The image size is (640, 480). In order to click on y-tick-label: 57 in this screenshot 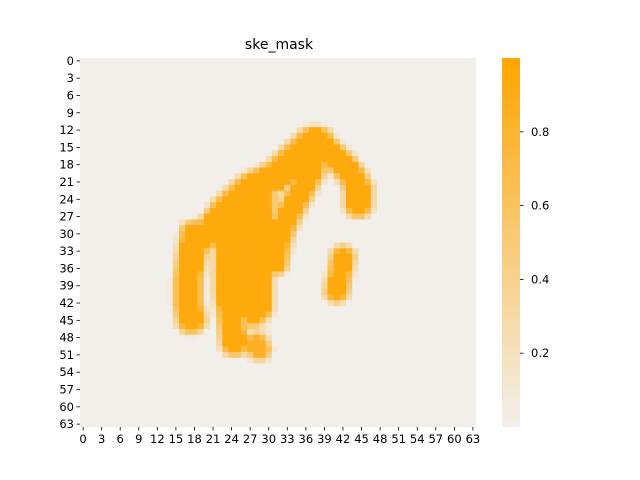, I will do `click(66, 390)`.